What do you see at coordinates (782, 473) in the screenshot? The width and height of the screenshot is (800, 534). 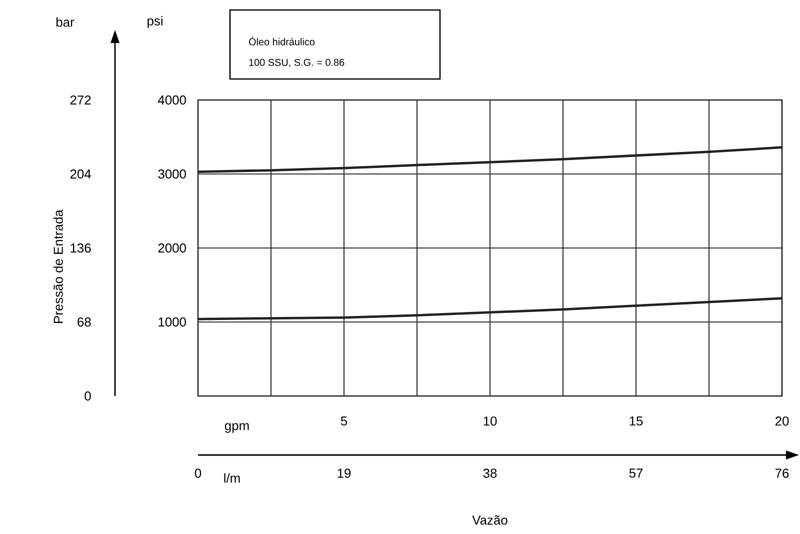 I see `x2-tick-label: 76` at bounding box center [782, 473].